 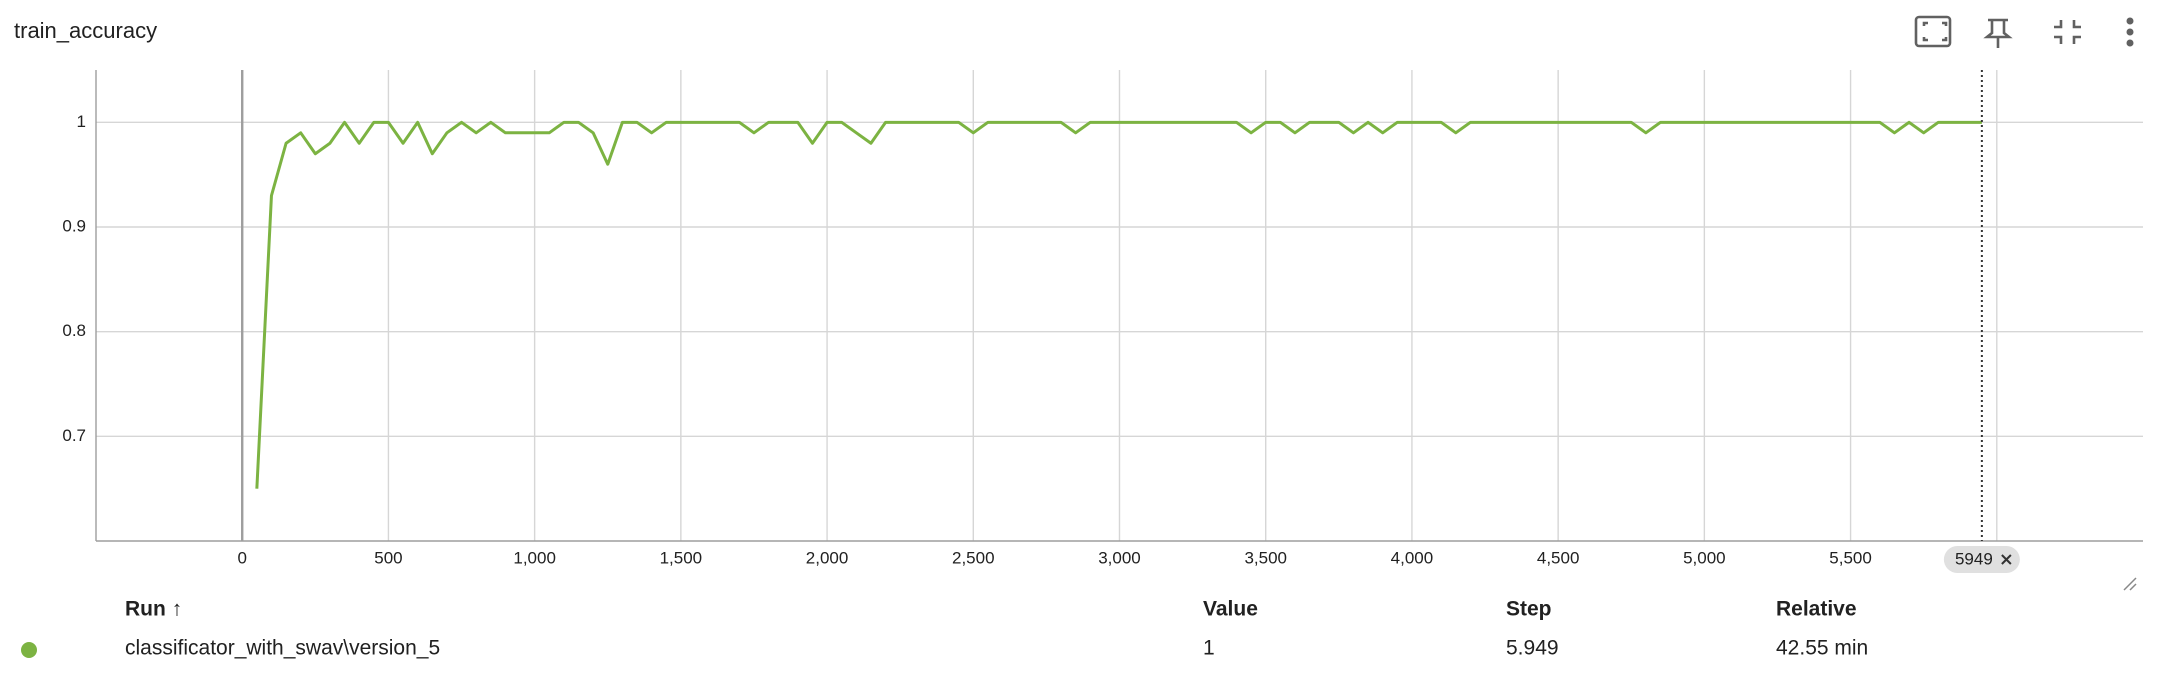 I want to click on run-color-dot, so click(x=29, y=650).